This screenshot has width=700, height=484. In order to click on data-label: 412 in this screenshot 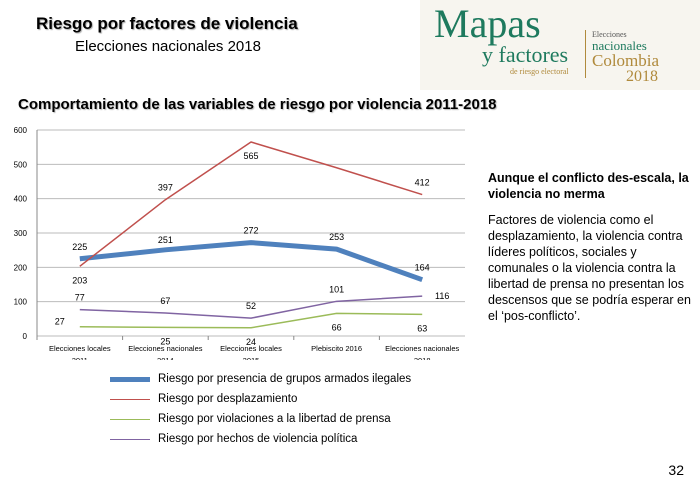, I will do `click(422, 183)`.